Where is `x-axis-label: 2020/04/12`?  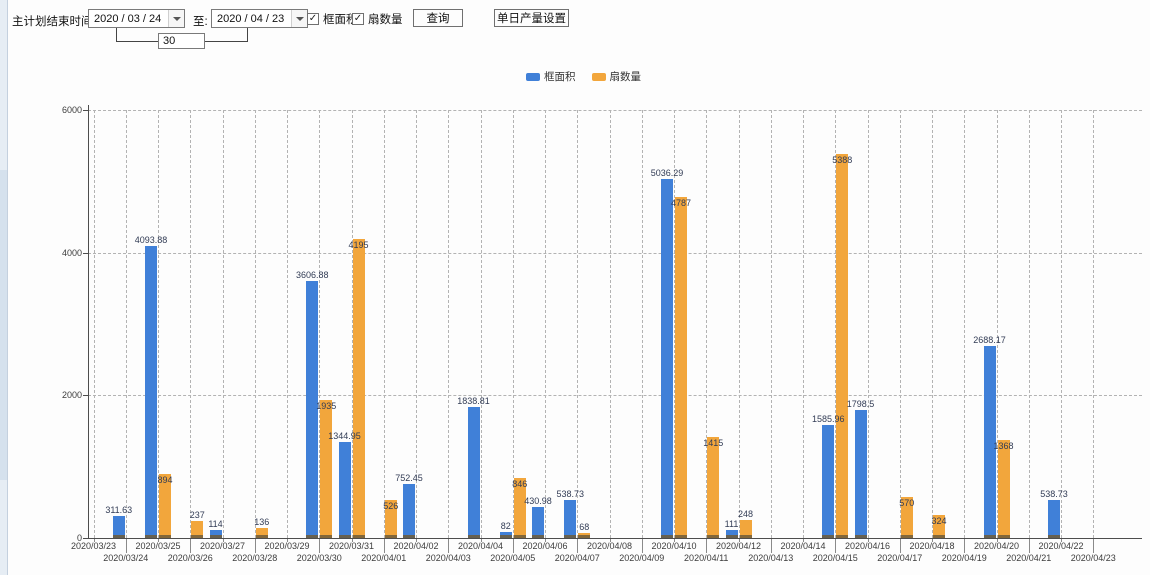
x-axis-label: 2020/04/12 is located at coordinates (738, 546).